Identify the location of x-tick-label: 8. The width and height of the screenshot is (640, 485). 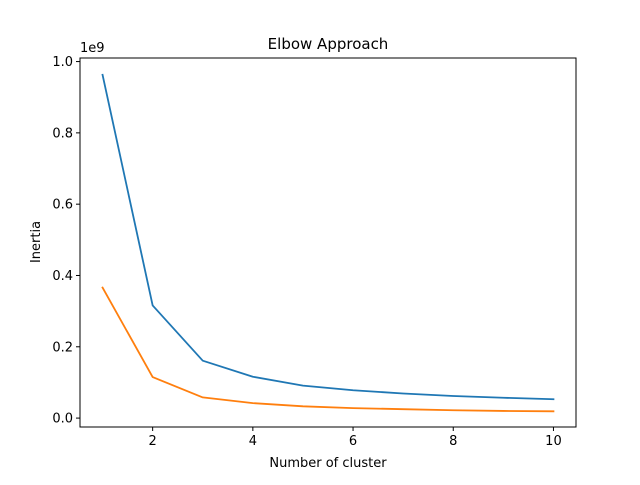
(453, 441).